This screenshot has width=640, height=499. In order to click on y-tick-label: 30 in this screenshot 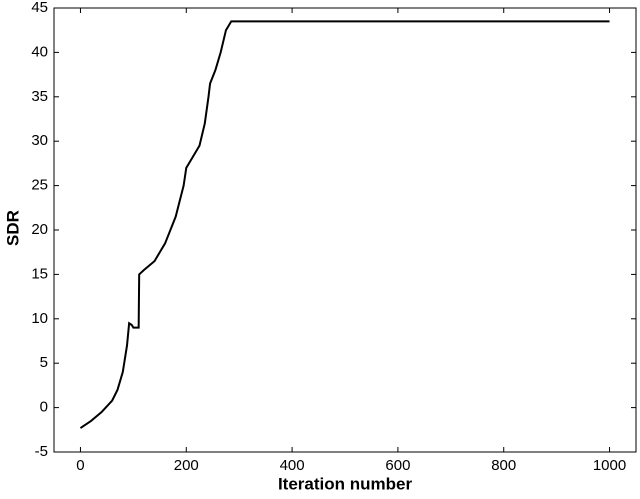, I will do `click(39, 140)`.